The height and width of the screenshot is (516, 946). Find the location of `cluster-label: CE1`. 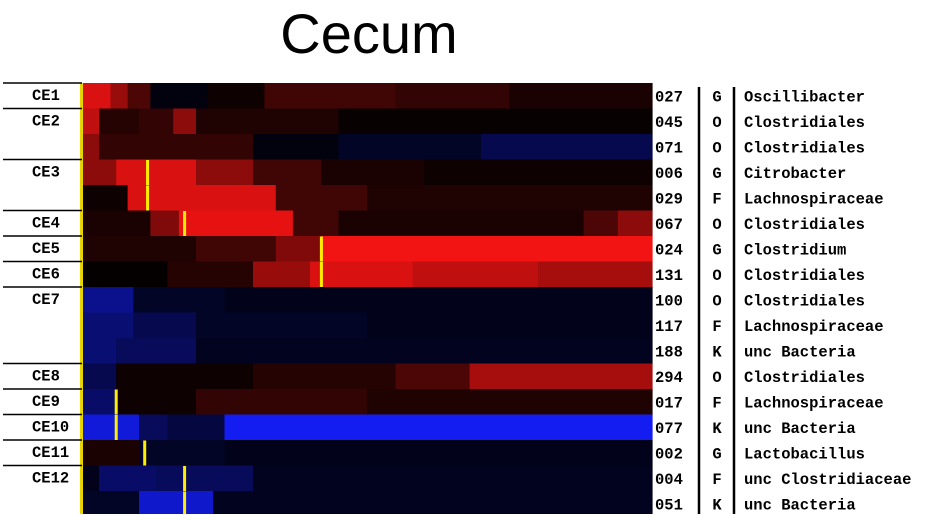

cluster-label: CE1 is located at coordinates (46, 96).